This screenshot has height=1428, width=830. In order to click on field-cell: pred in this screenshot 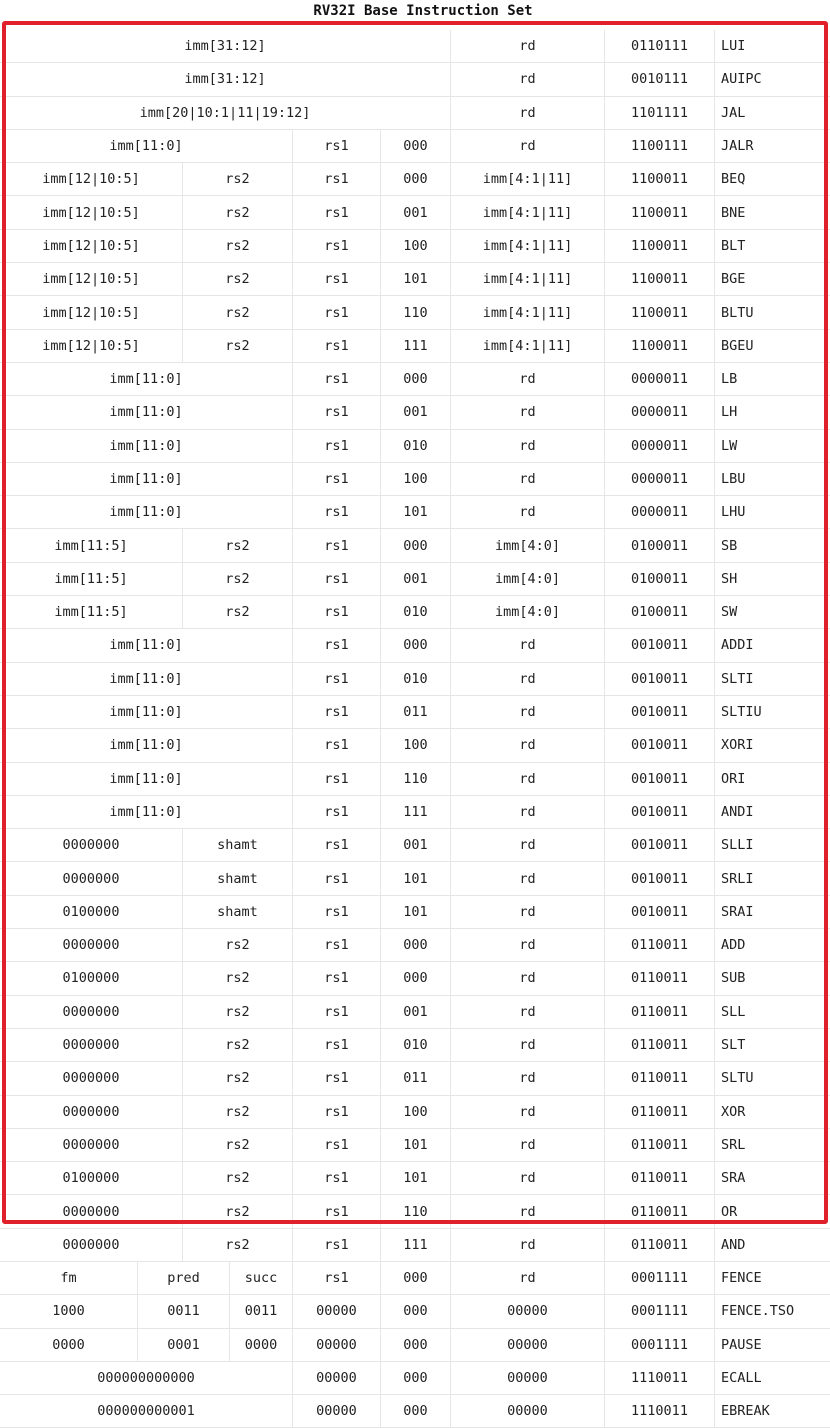, I will do `click(184, 1278)`.